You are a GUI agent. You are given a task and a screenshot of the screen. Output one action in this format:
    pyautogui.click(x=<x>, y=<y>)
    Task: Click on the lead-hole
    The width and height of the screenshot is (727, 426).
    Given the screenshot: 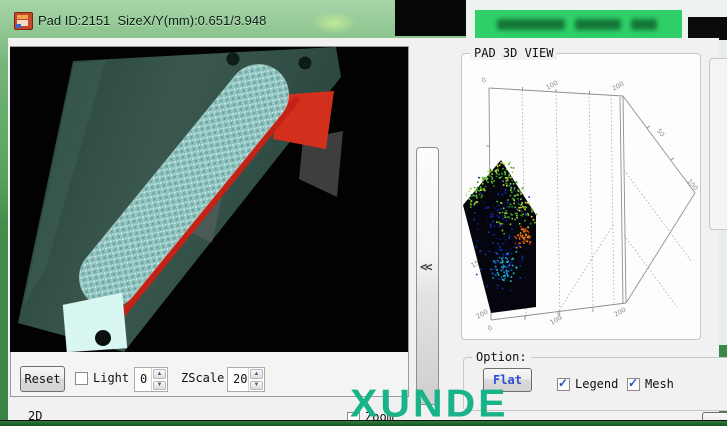 What is the action you would take?
    pyautogui.click(x=103, y=338)
    